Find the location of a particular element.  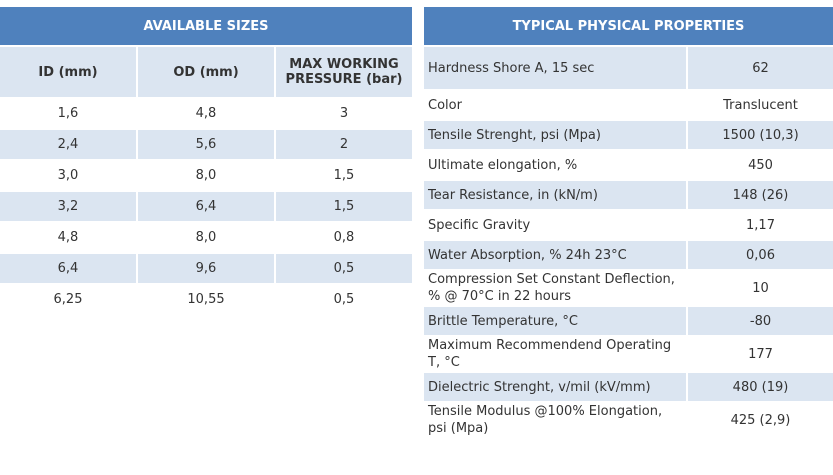

property-value: 425 (2,9) is located at coordinates (760, 420).